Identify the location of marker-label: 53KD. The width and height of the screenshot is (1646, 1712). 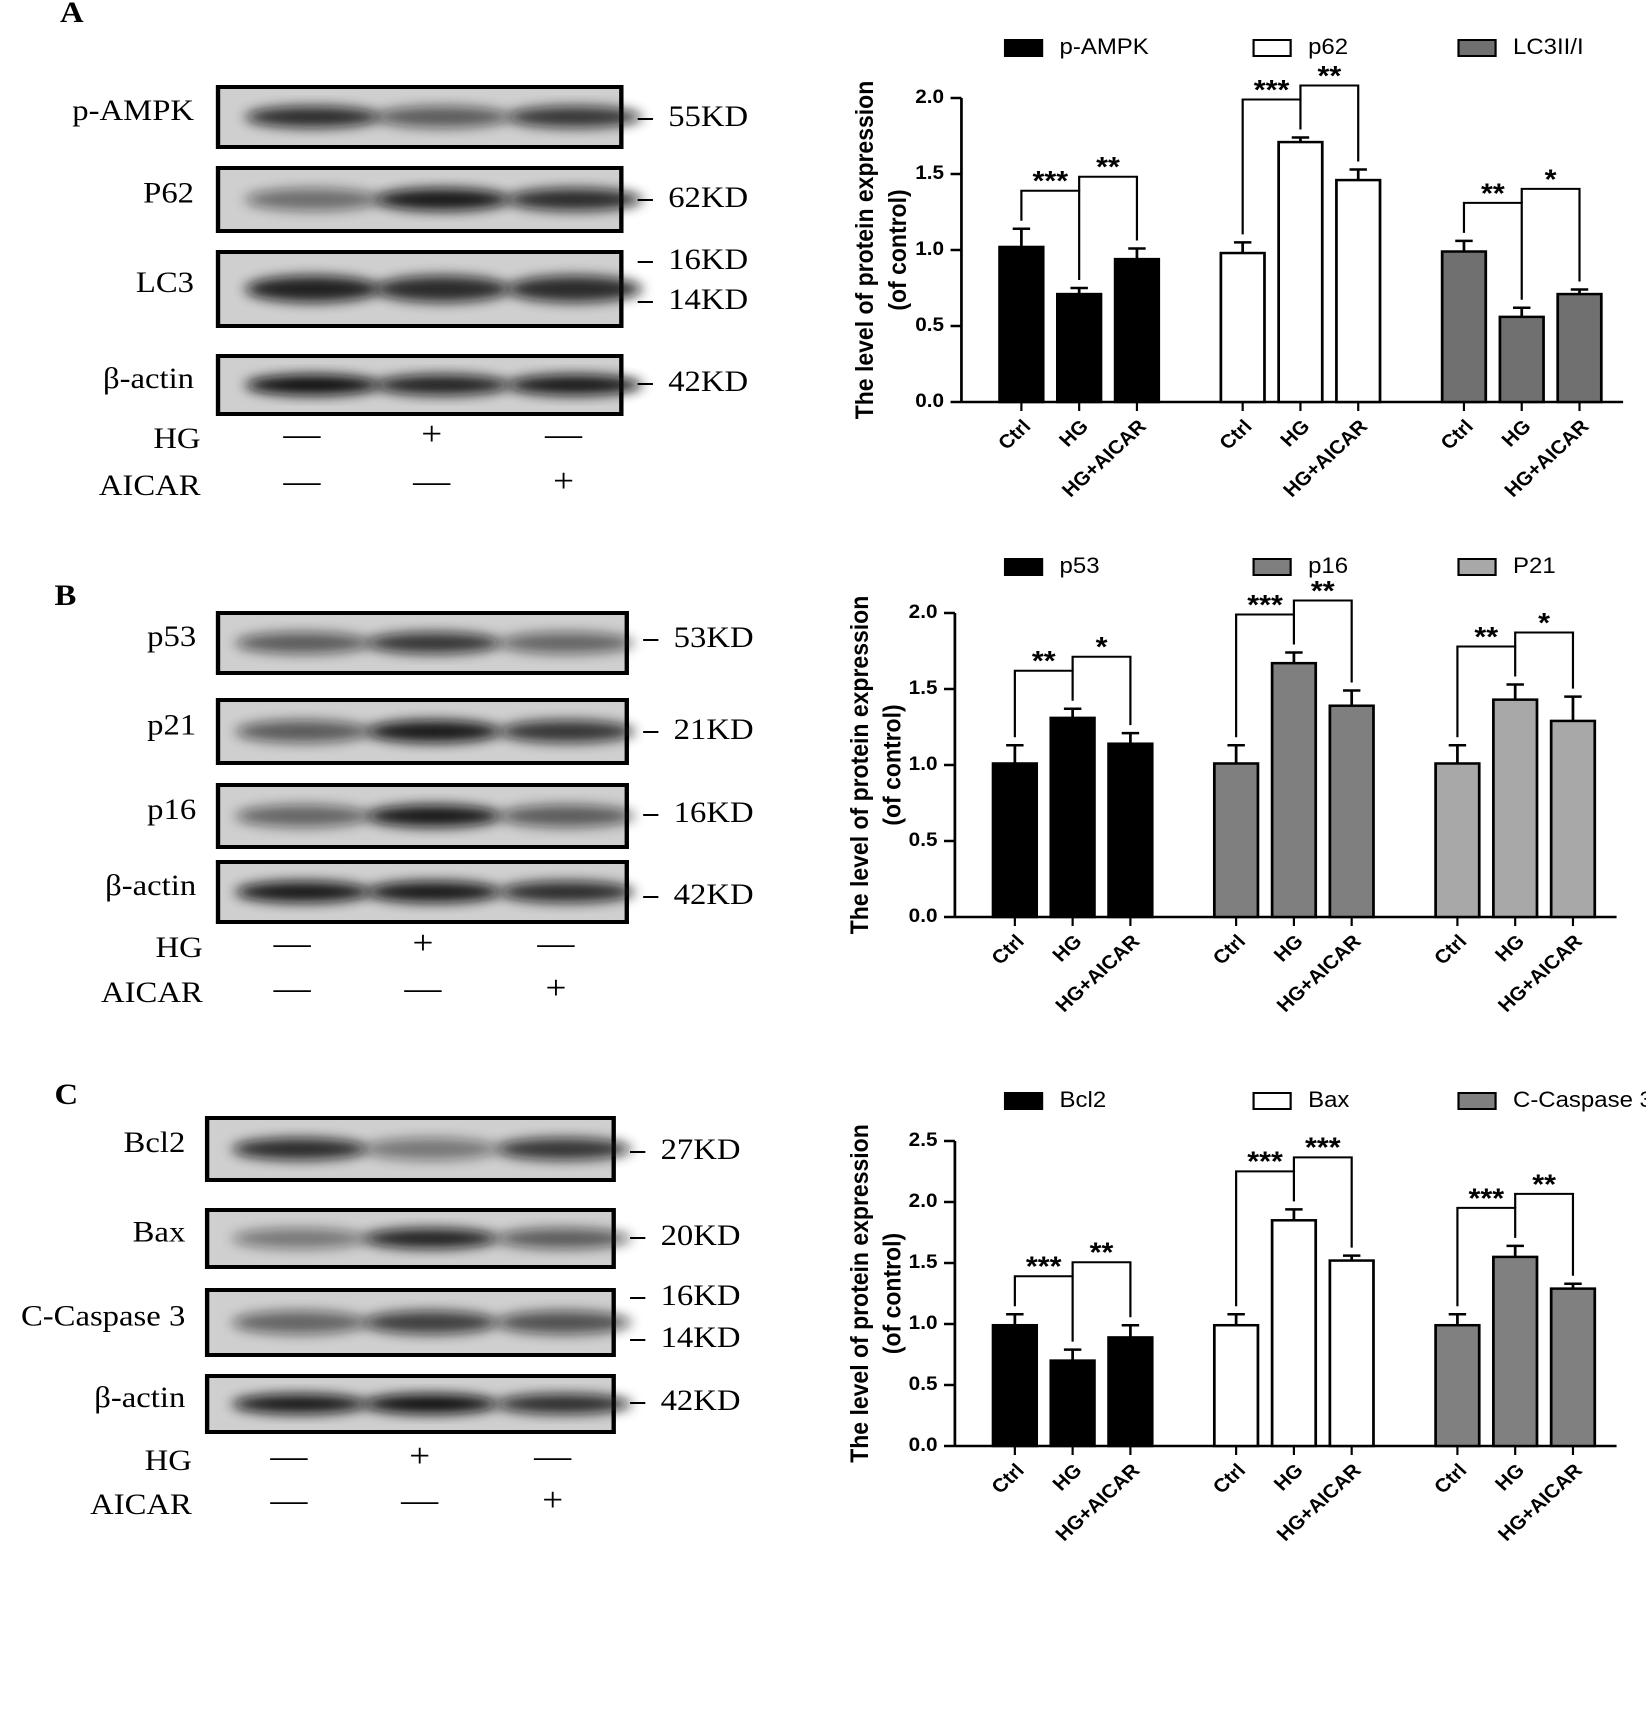
(714, 636).